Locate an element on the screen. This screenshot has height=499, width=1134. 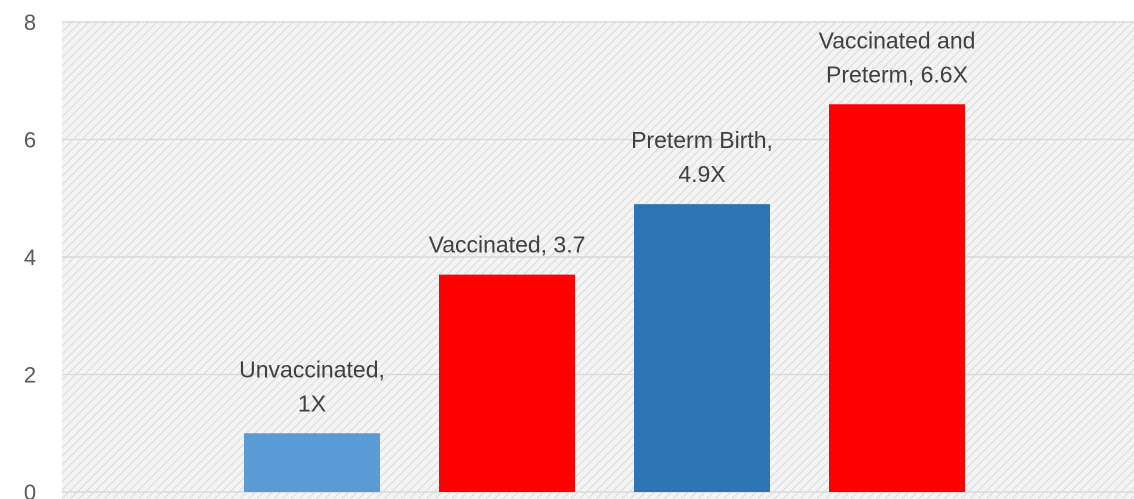
y-tick-label-6: 6 is located at coordinates (30, 140).